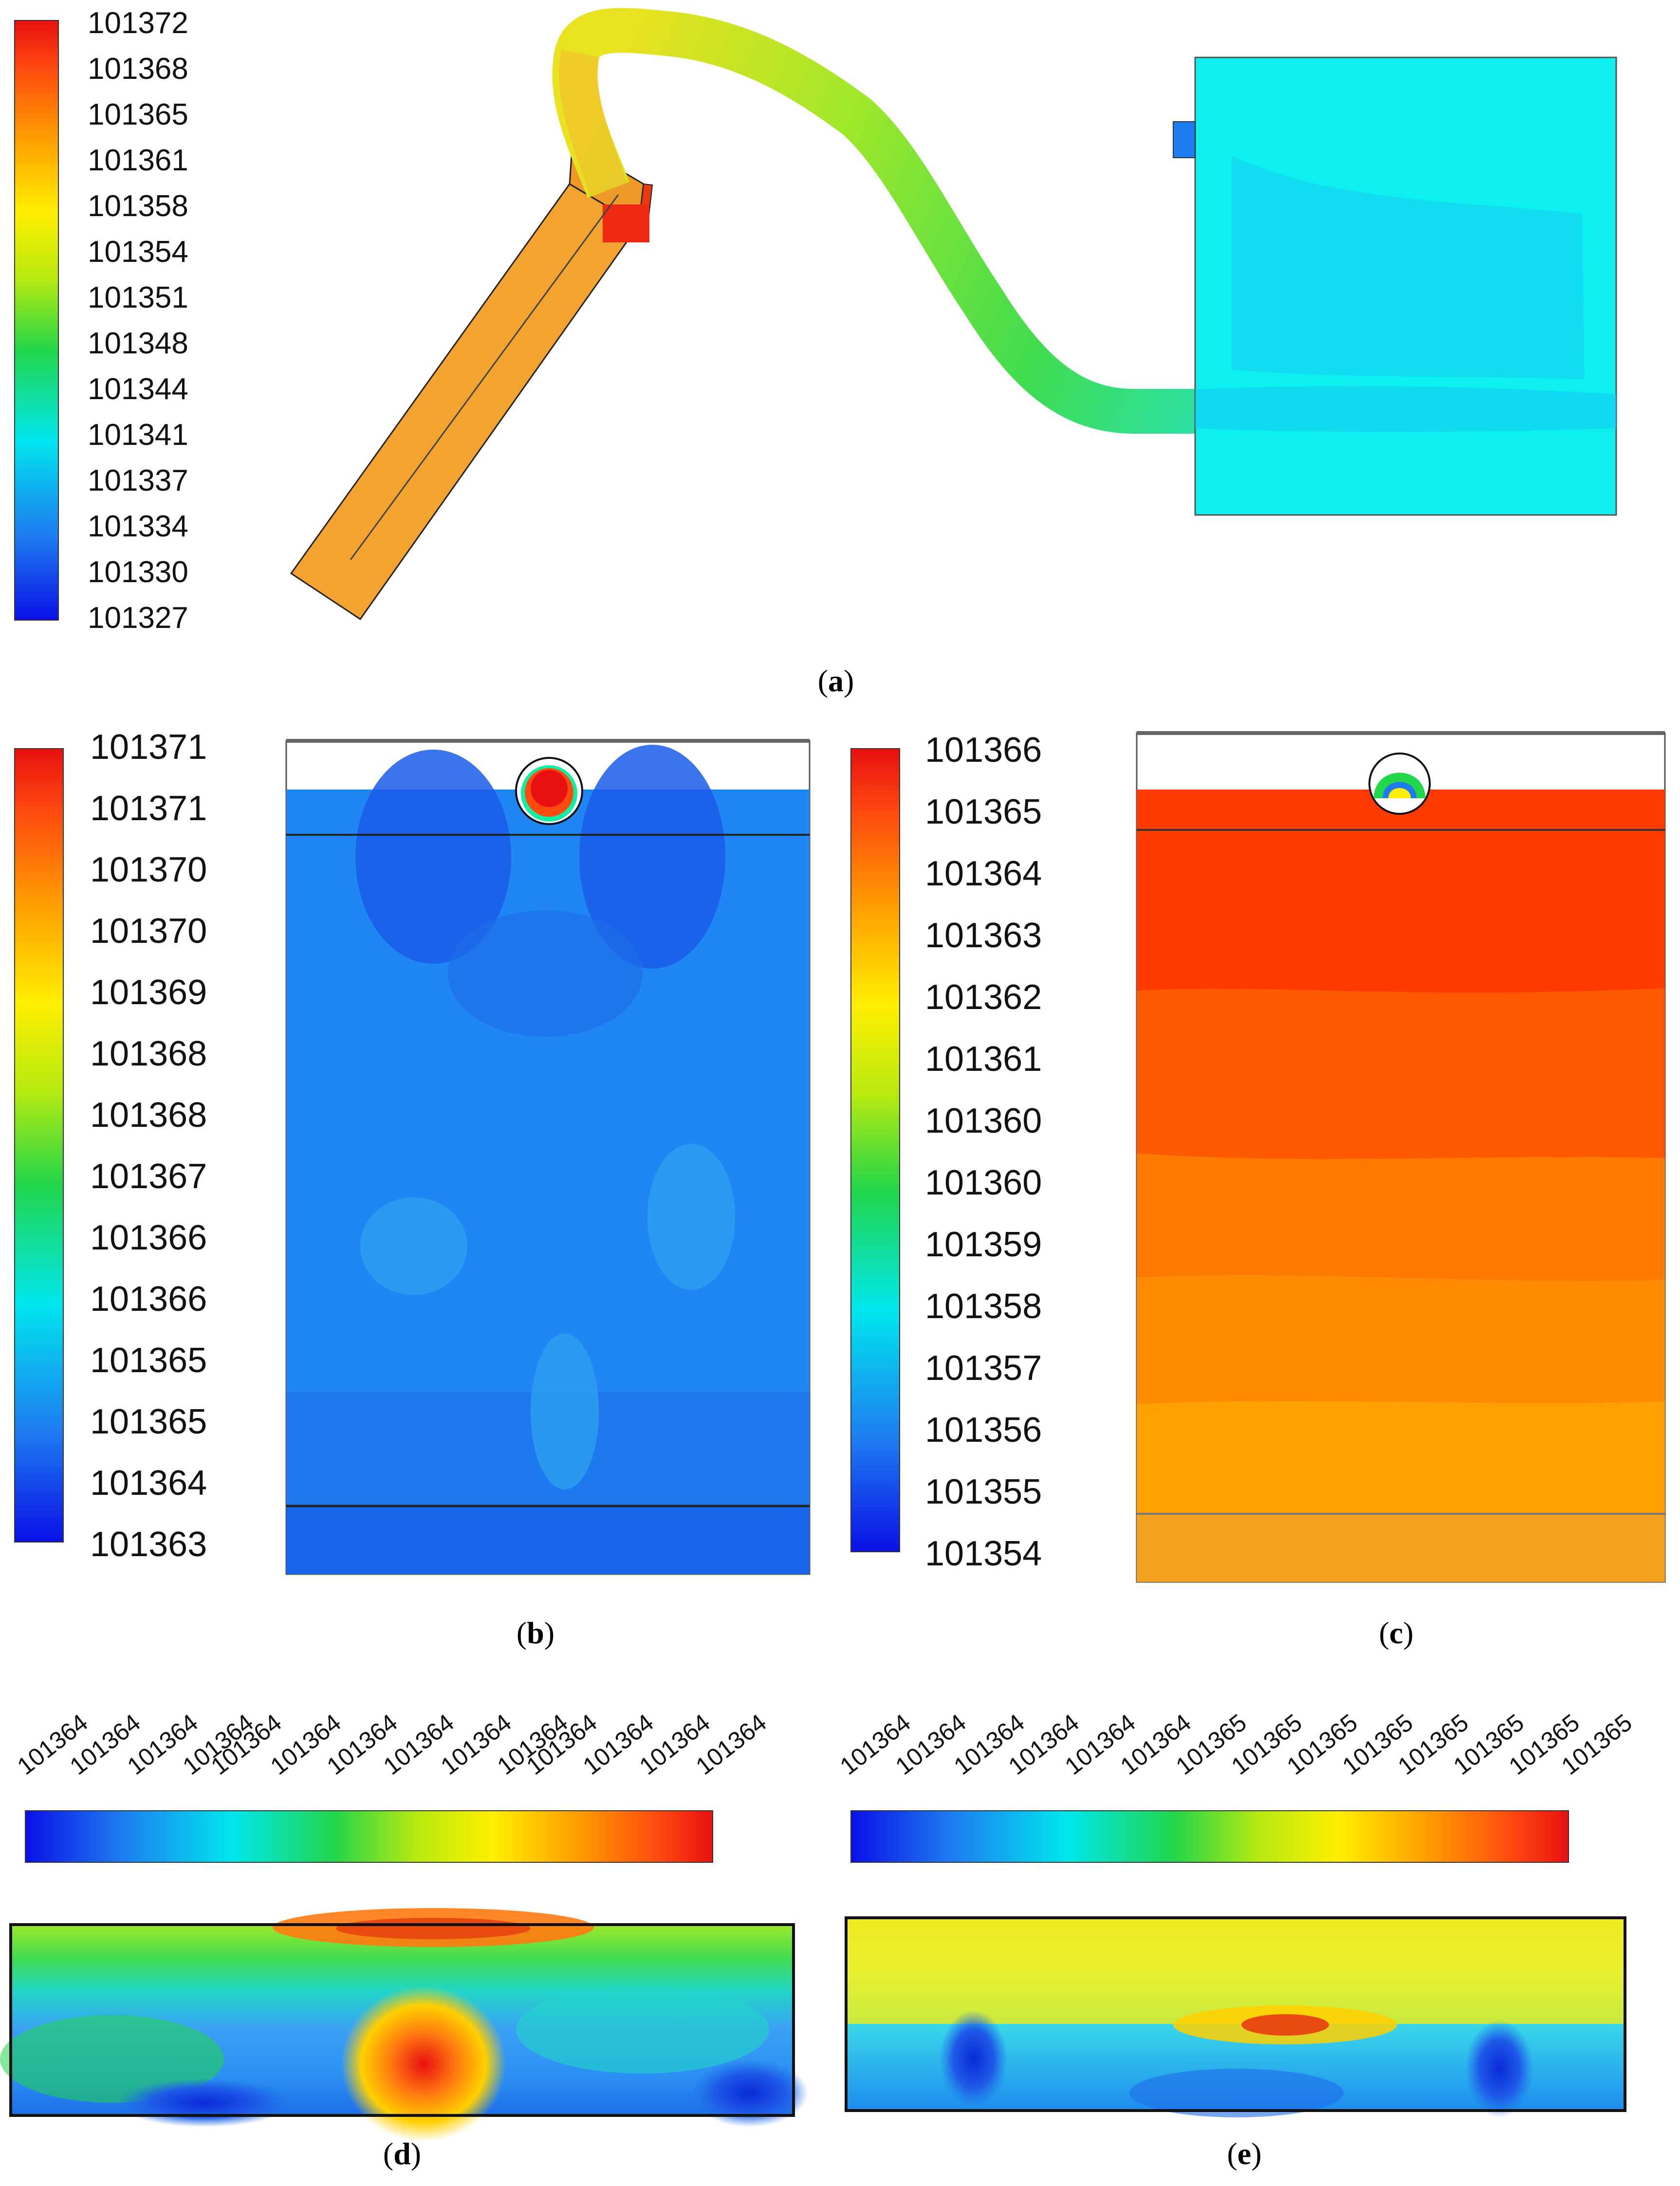 This screenshot has width=1680, height=2186. What do you see at coordinates (138, 297) in the screenshot?
I see `tick-label: 101351` at bounding box center [138, 297].